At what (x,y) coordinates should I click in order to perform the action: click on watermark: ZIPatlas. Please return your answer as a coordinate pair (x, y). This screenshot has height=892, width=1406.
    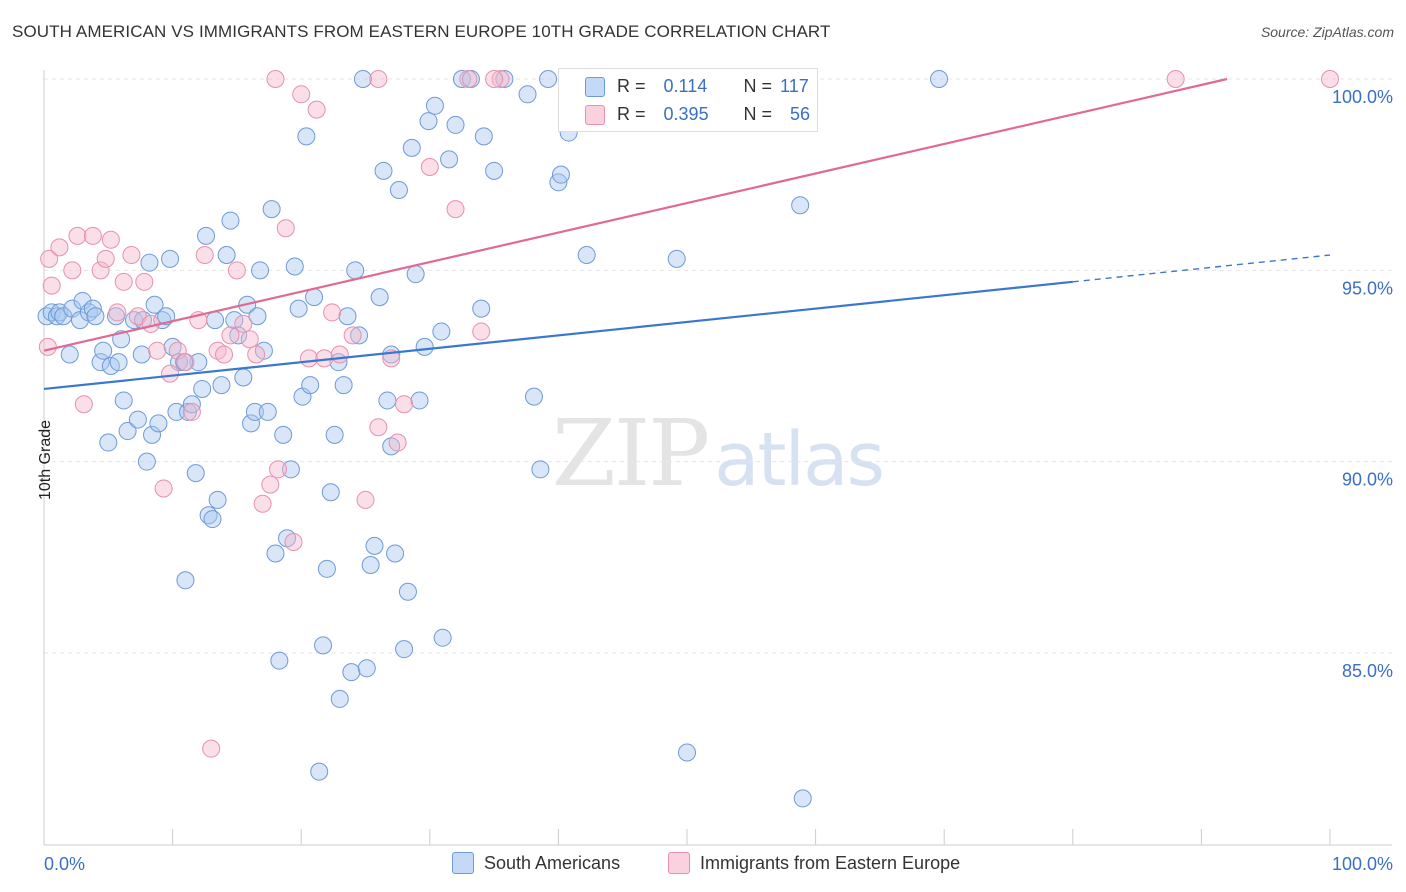
    Looking at the image, I should click on (718, 453).